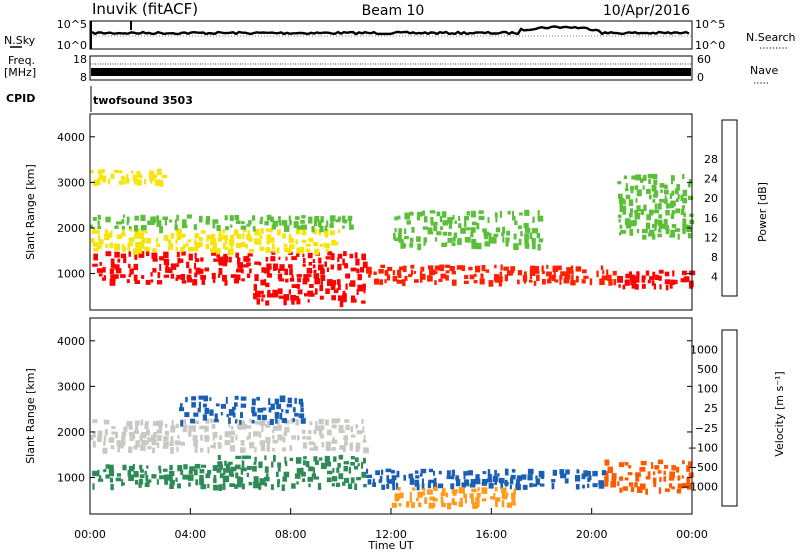 This screenshot has height=554, width=800. What do you see at coordinates (20, 40) in the screenshot?
I see `noise-sky-label: N.Sky` at bounding box center [20, 40].